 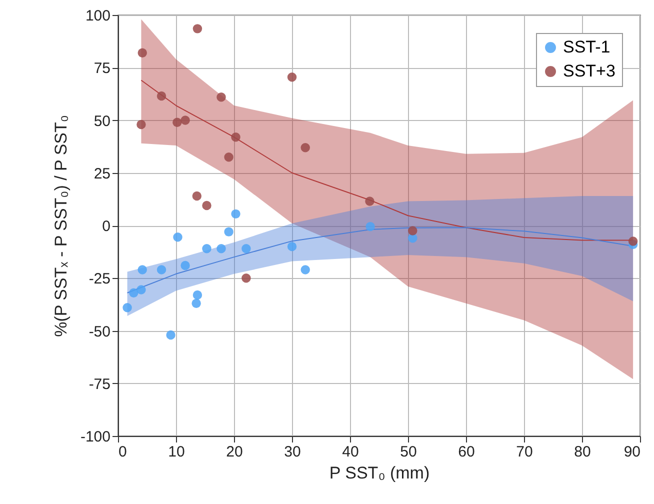 I want to click on x-tick-label: 80, so click(x=582, y=452).